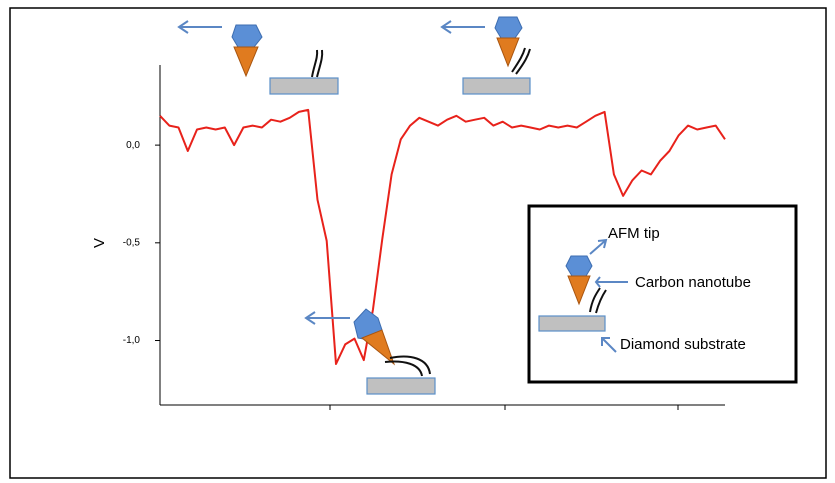  What do you see at coordinates (132, 340) in the screenshot?
I see `y-tick-label: -1,0` at bounding box center [132, 340].